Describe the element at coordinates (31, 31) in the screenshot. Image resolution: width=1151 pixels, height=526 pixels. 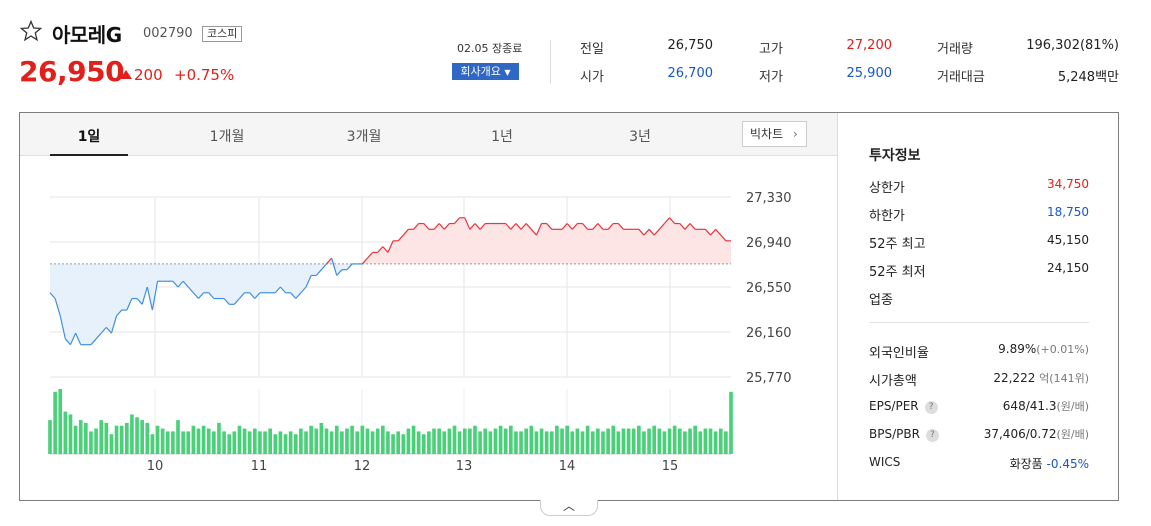
I see `favorite-star-icon` at that location.